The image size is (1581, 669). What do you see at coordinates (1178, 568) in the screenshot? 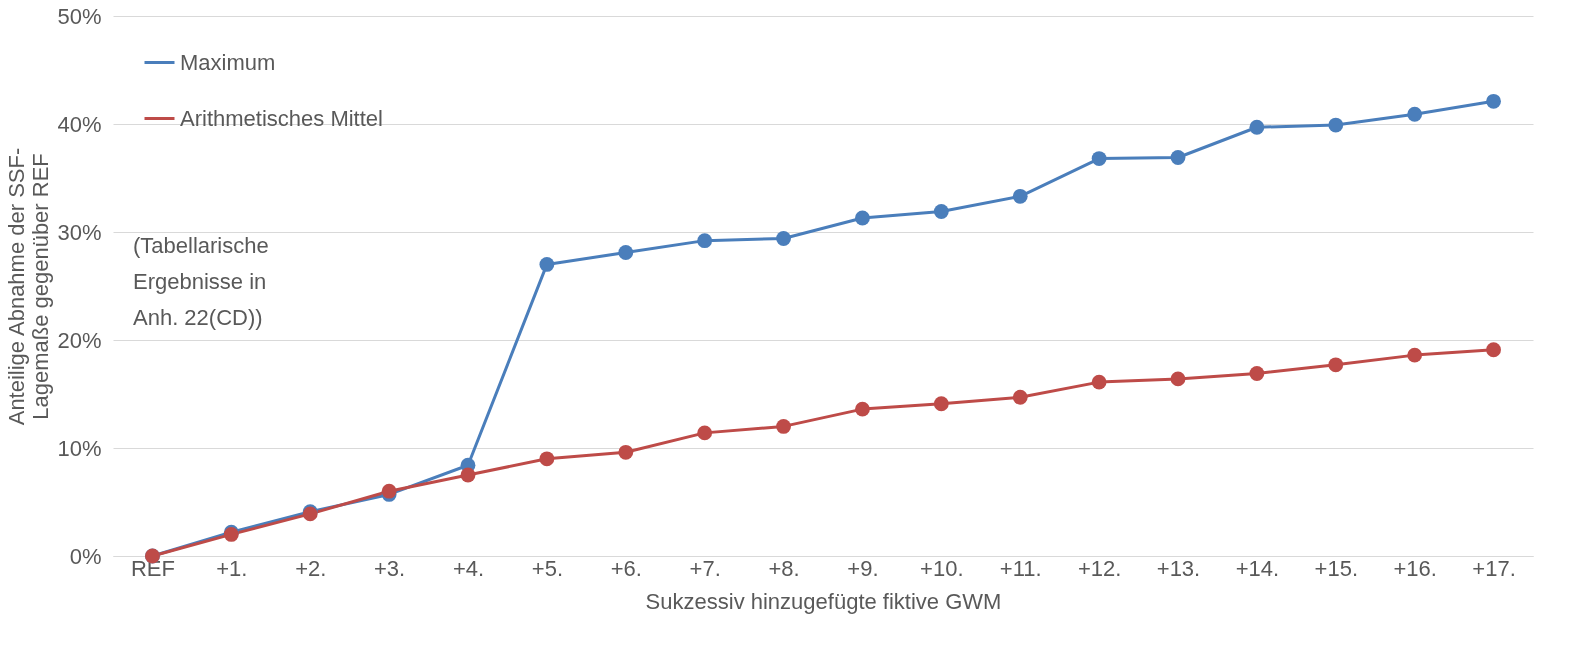
I see `x-tick-label: +13.` at bounding box center [1178, 568].